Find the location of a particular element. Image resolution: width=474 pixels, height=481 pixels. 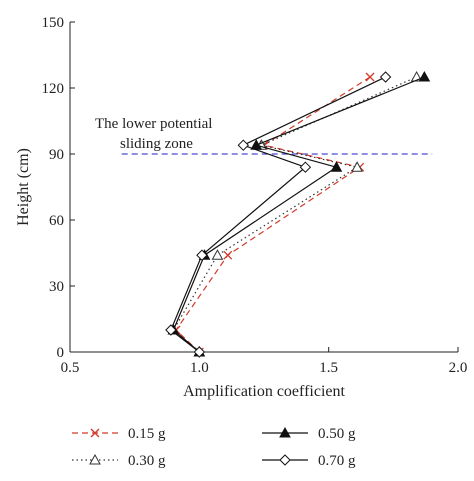

legend-item: 0.15 g is located at coordinates (119, 434).